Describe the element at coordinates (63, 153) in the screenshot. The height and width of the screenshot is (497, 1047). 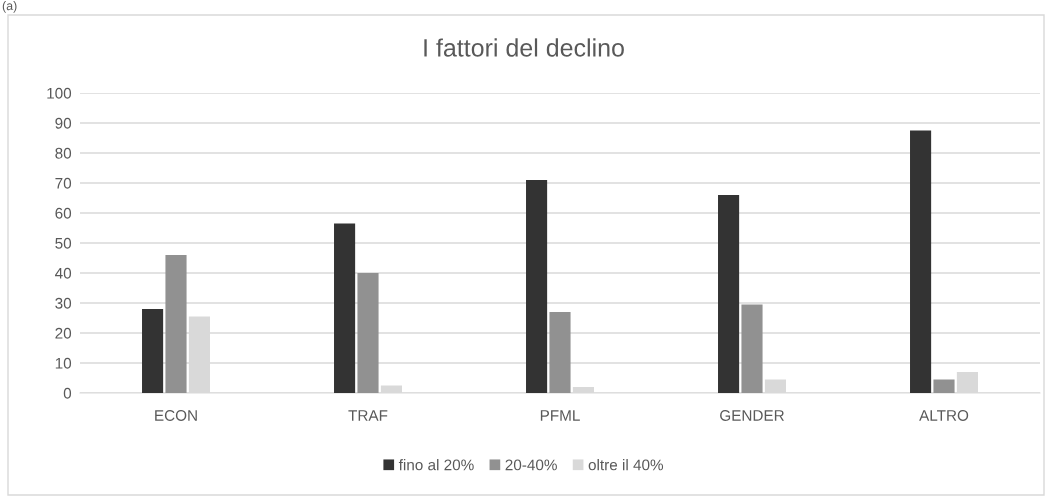
I see `y-tick-label: 80` at that location.